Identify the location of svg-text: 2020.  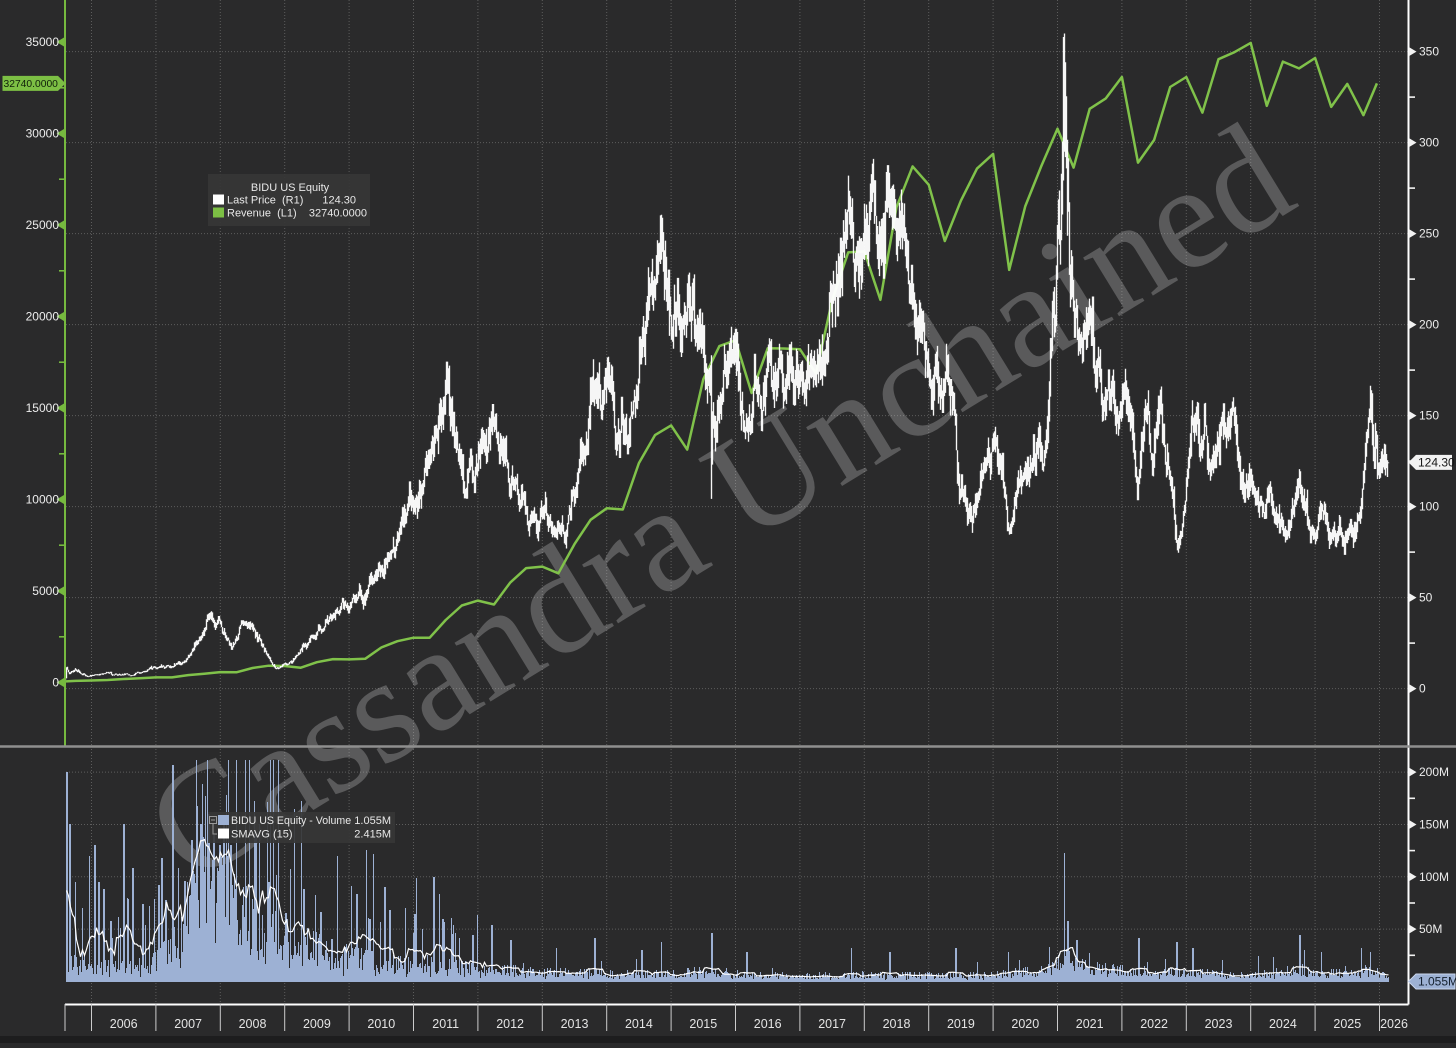
(1025, 1024).